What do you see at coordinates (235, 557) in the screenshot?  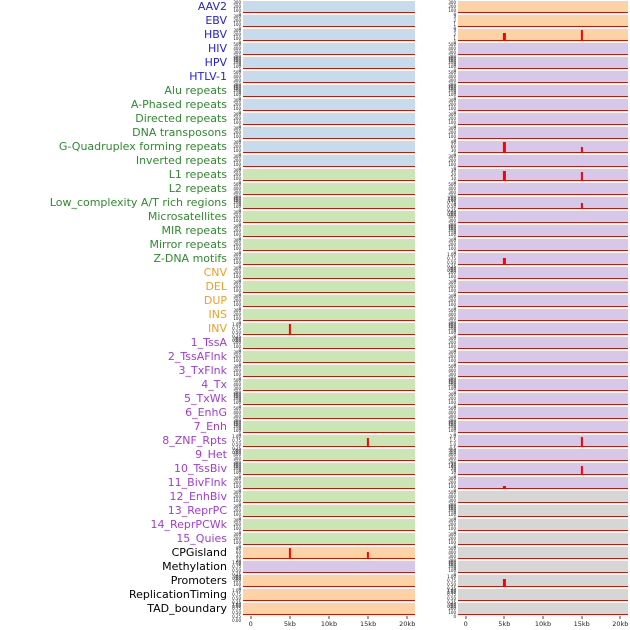 I see `y-axis-ticks: 80 60 40 20 0` at bounding box center [235, 557].